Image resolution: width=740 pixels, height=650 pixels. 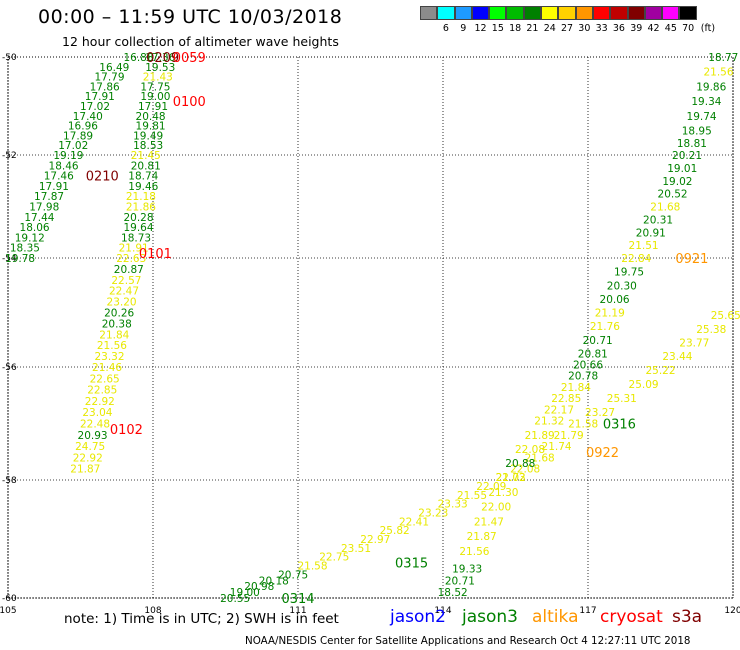 I want to click on wave-height-value: 20.98, so click(x=259, y=587).